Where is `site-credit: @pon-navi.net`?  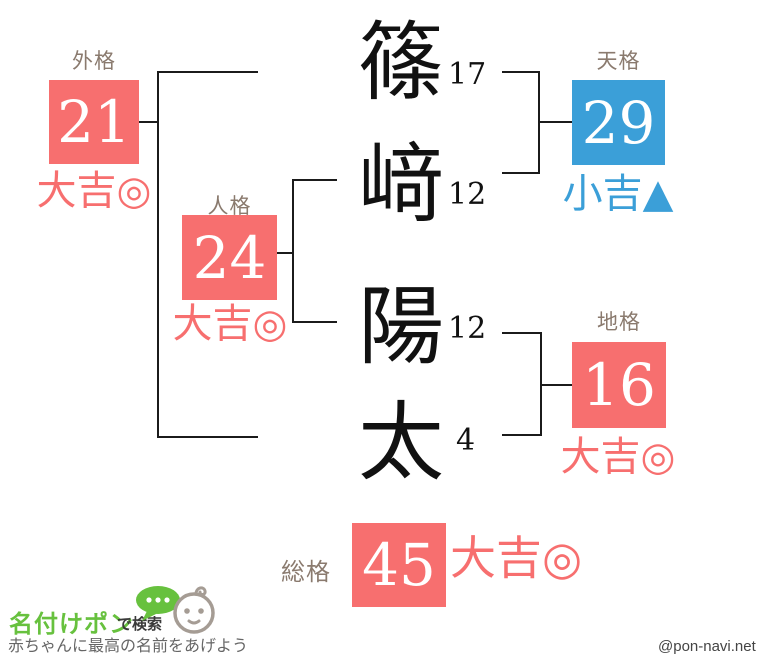 site-credit: @pon-navi.net is located at coordinates (707, 646).